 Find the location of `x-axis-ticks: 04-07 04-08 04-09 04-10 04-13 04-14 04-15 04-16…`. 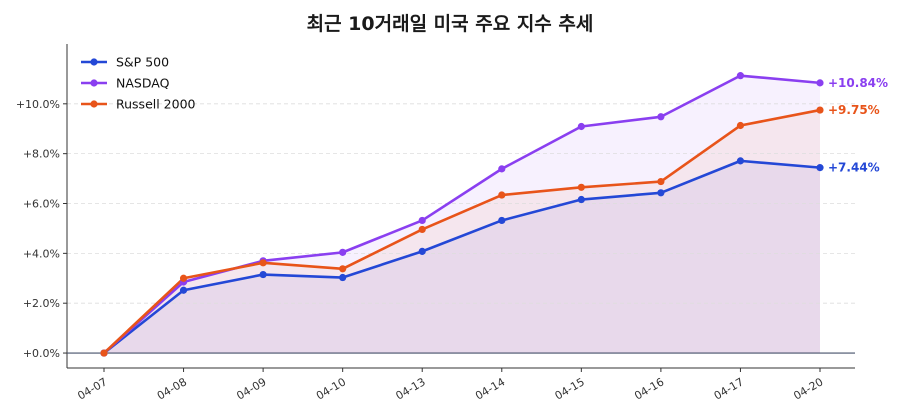

x-axis-ticks: 04-07 04-08 04-09 04-10 04-13 04-14 04-15 04-16… is located at coordinates (450, 385).